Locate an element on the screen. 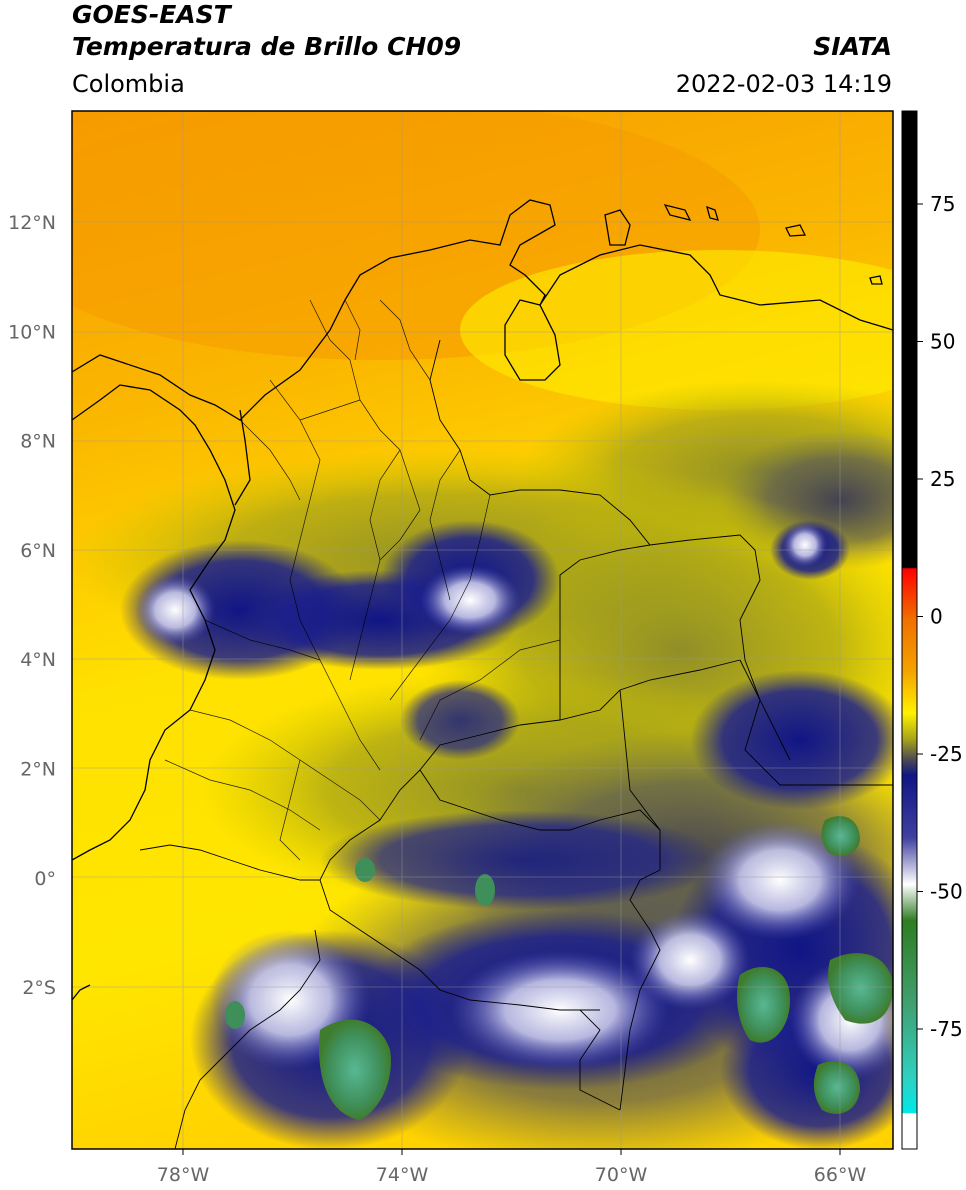  lat-label: 4°N is located at coordinates (38, 660).